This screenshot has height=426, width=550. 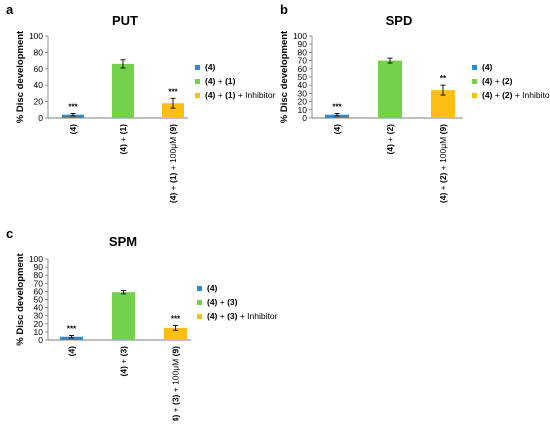 What do you see at coordinates (39, 308) in the screenshot?
I see `panel-c-ytick-label: 40` at bounding box center [39, 308].